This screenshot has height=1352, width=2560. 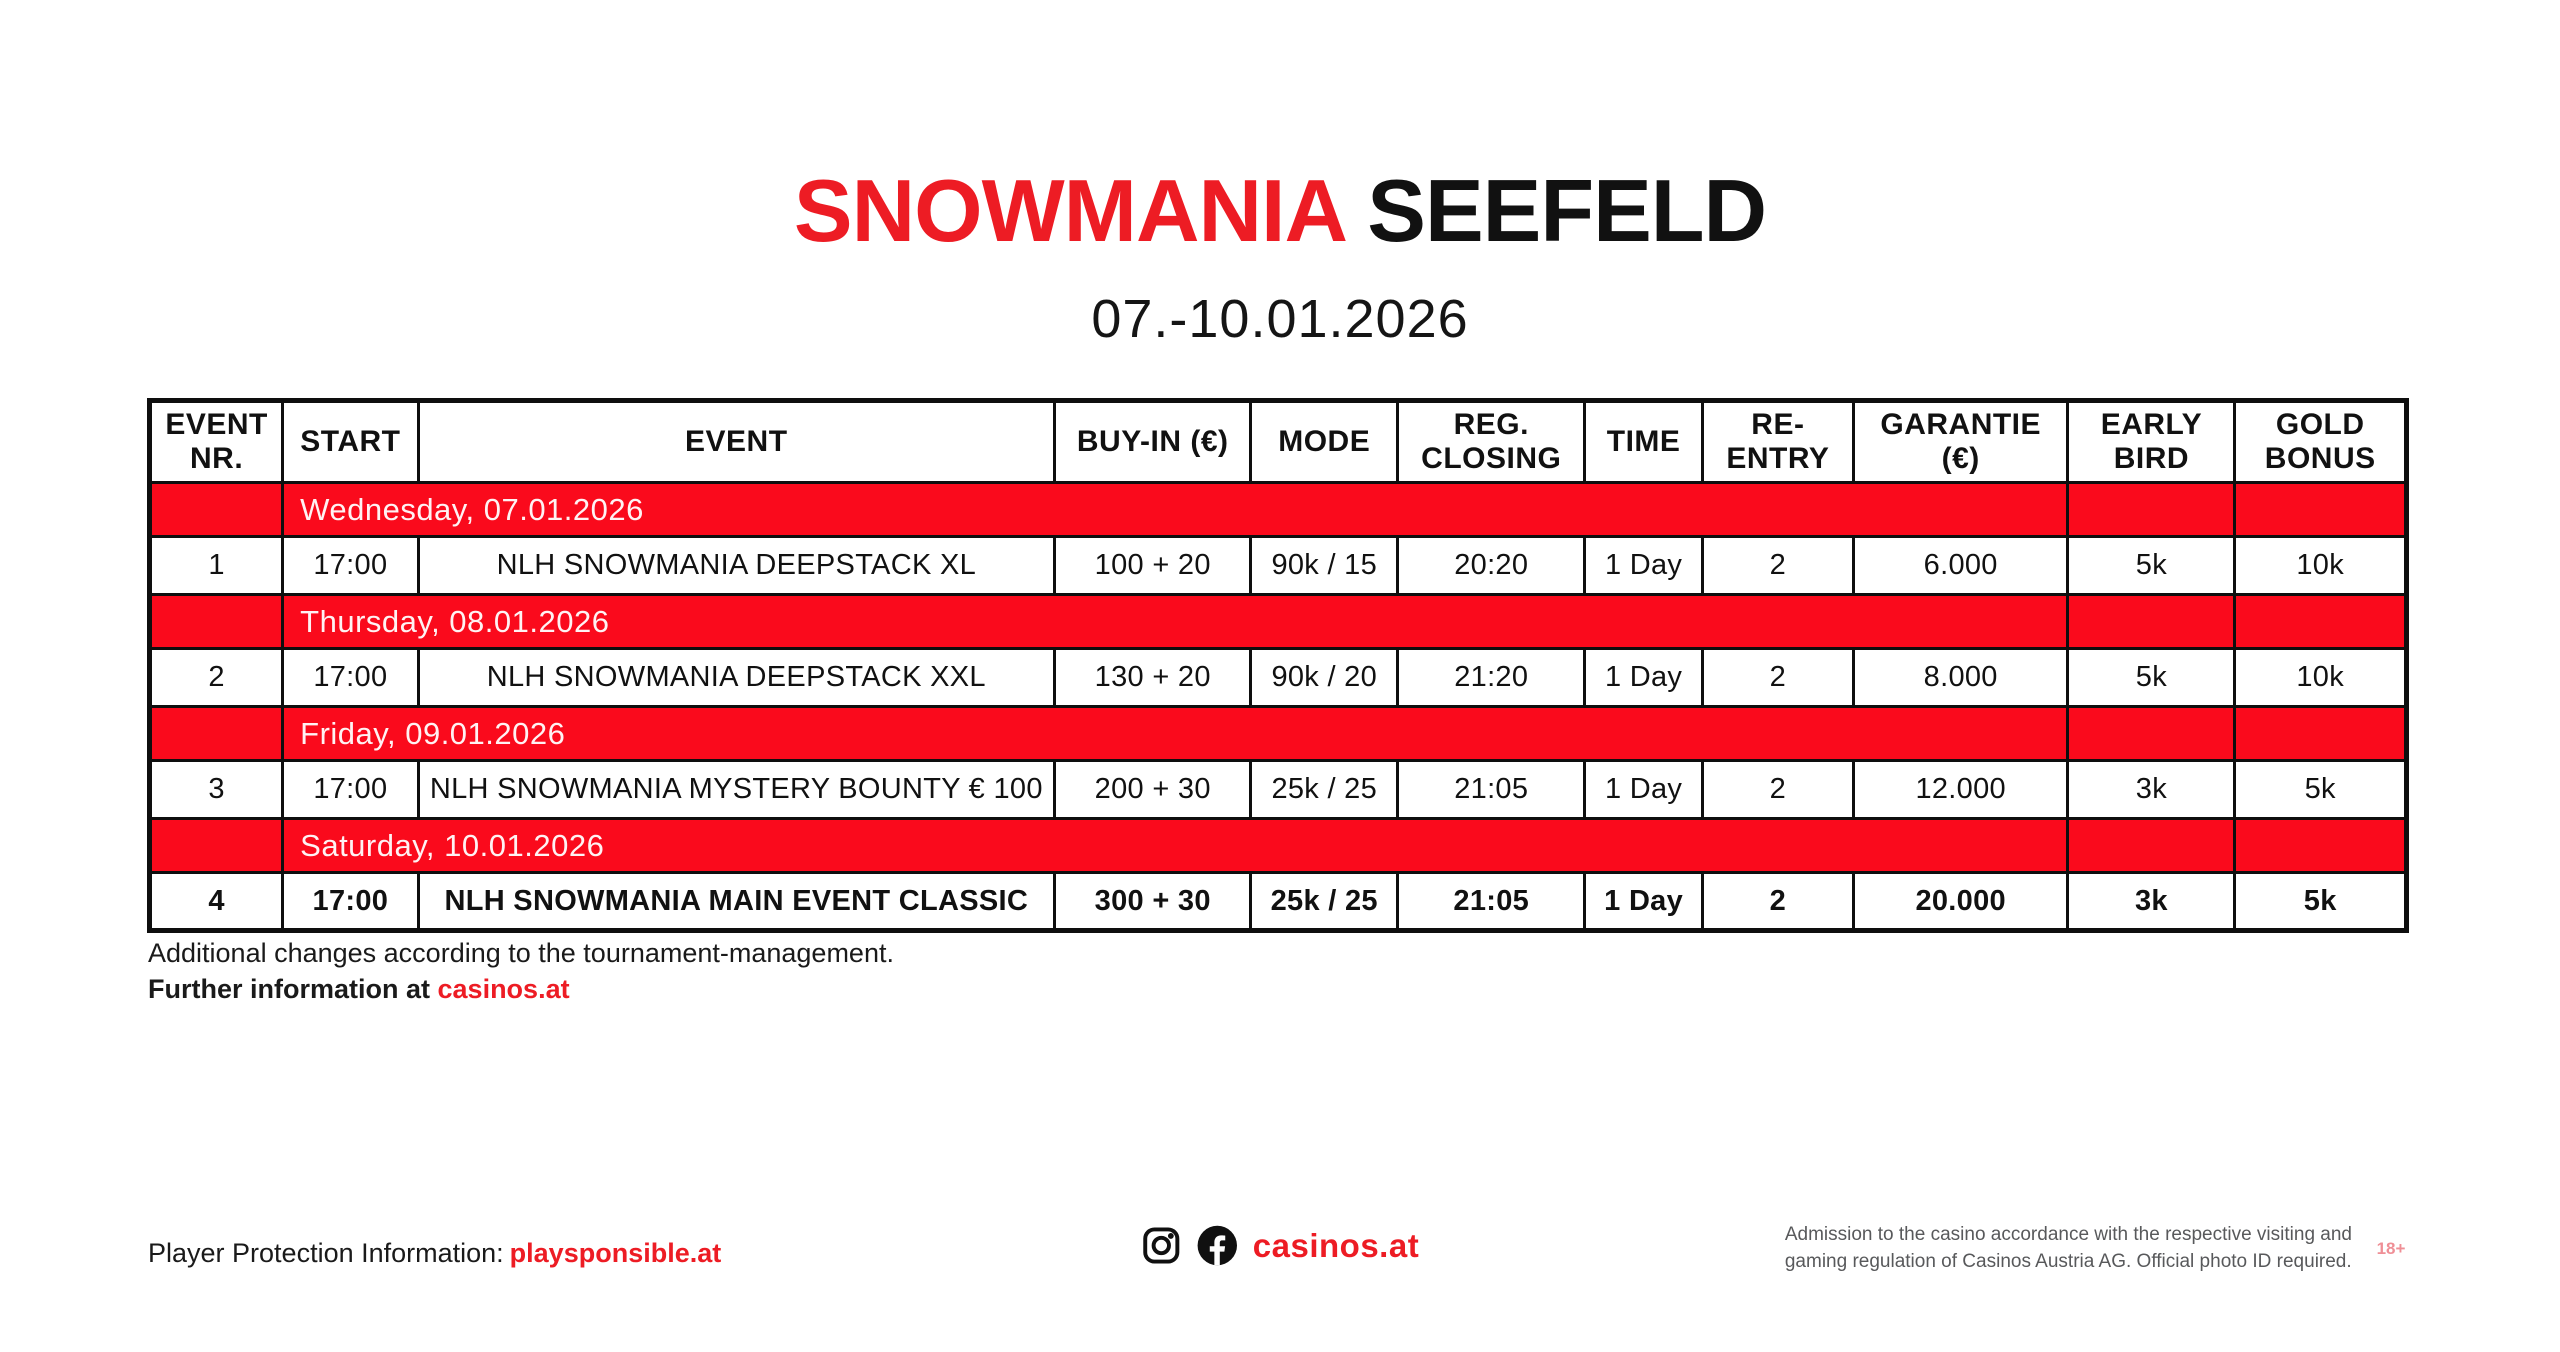 What do you see at coordinates (350, 441) in the screenshot?
I see `header-start: START` at bounding box center [350, 441].